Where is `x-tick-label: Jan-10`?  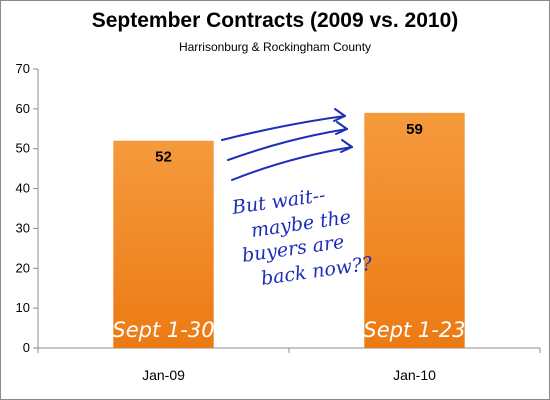
x-tick-label: Jan-10 is located at coordinates (414, 375).